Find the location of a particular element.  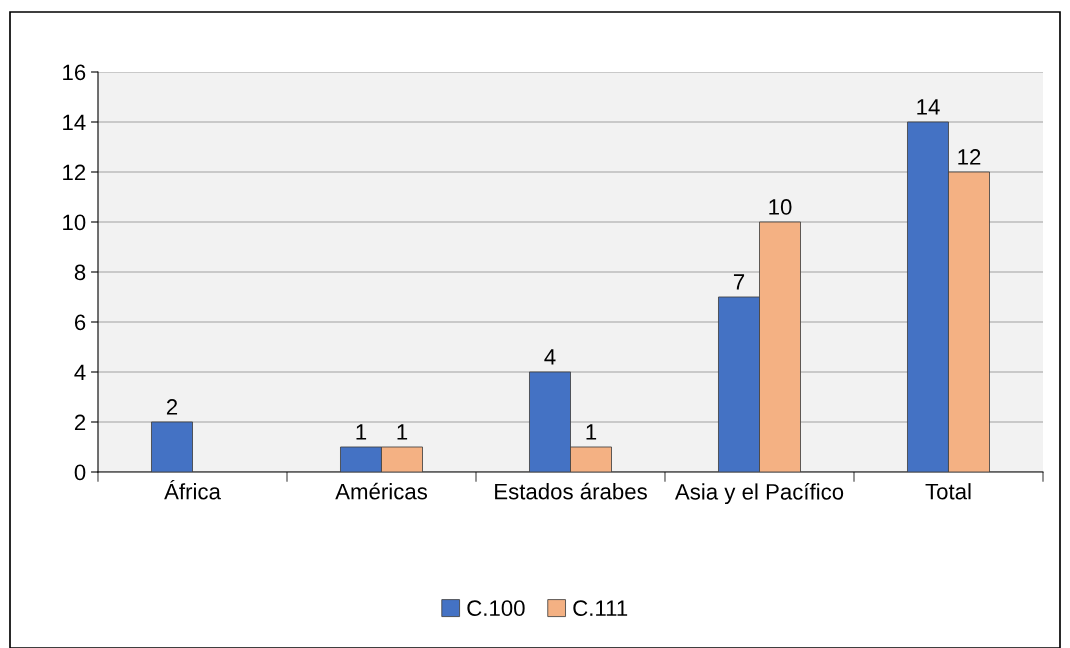

data-label: 12 is located at coordinates (969, 157).